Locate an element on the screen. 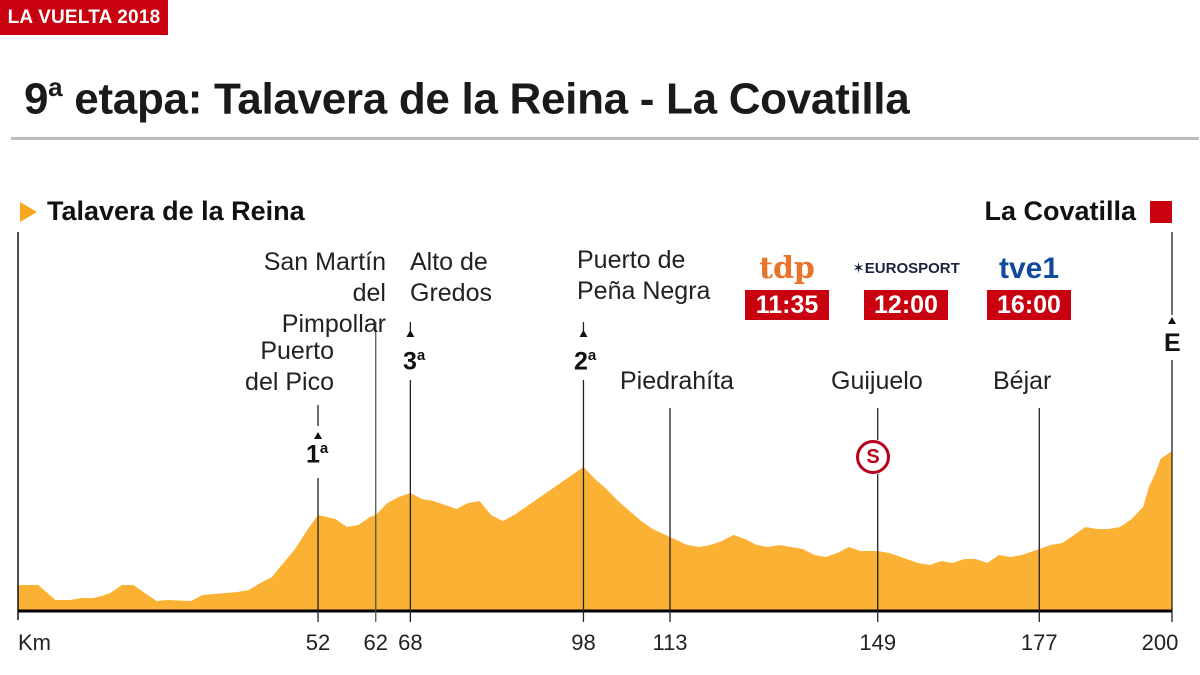 The height and width of the screenshot is (675, 1200). category-special: E is located at coordinates (1172, 343).